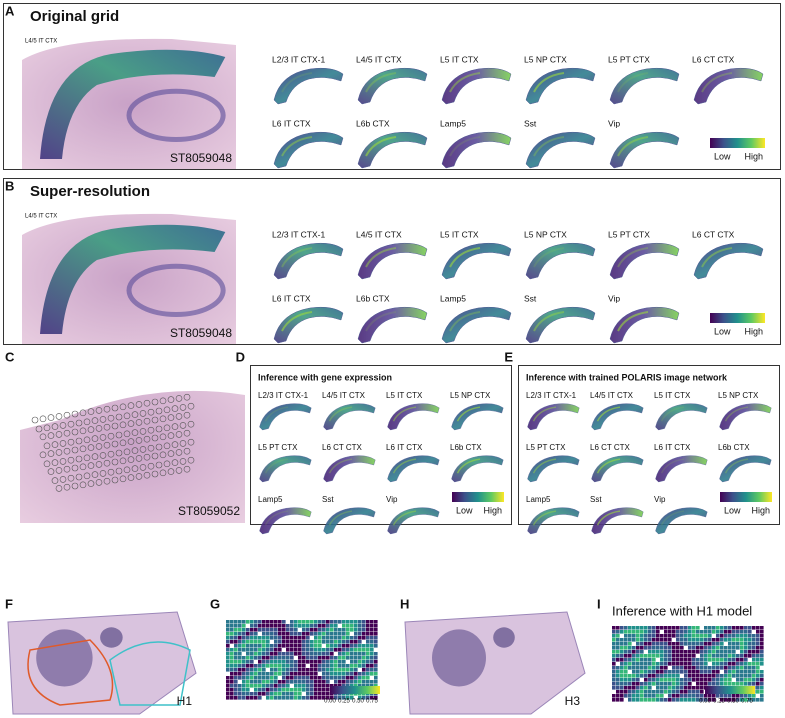  Describe the element at coordinates (328, 499) in the screenshot. I see `cell-type-label: Sst` at that location.